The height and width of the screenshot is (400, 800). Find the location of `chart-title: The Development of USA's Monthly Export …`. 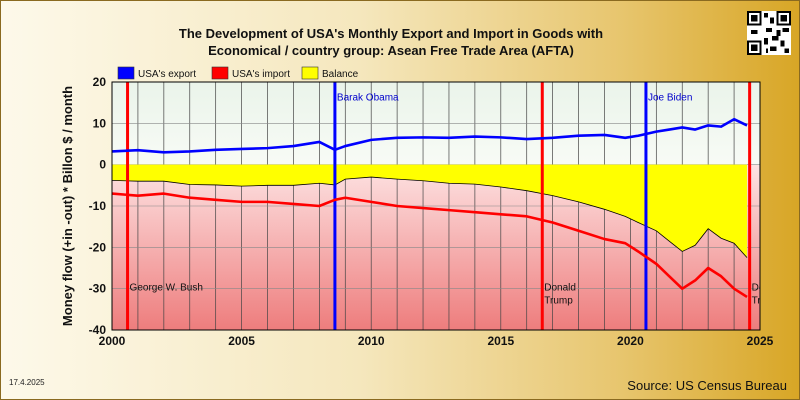

chart-title: The Development of USA's Monthly Export … is located at coordinates (391, 42).